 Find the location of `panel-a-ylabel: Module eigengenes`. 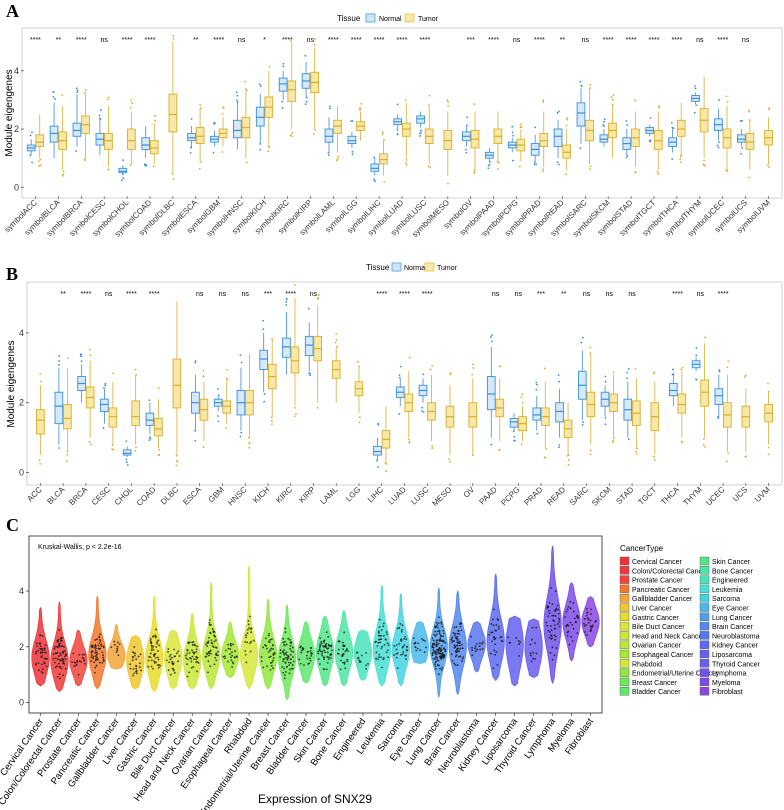

panel-a-ylabel: Module eigengenes is located at coordinates (9, 112).